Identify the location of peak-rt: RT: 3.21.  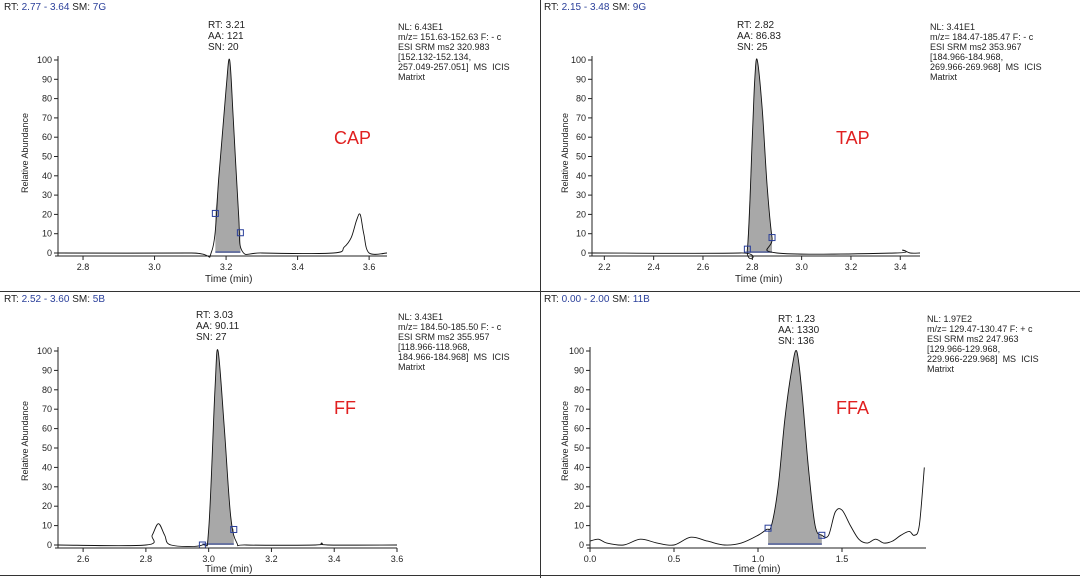
(227, 25).